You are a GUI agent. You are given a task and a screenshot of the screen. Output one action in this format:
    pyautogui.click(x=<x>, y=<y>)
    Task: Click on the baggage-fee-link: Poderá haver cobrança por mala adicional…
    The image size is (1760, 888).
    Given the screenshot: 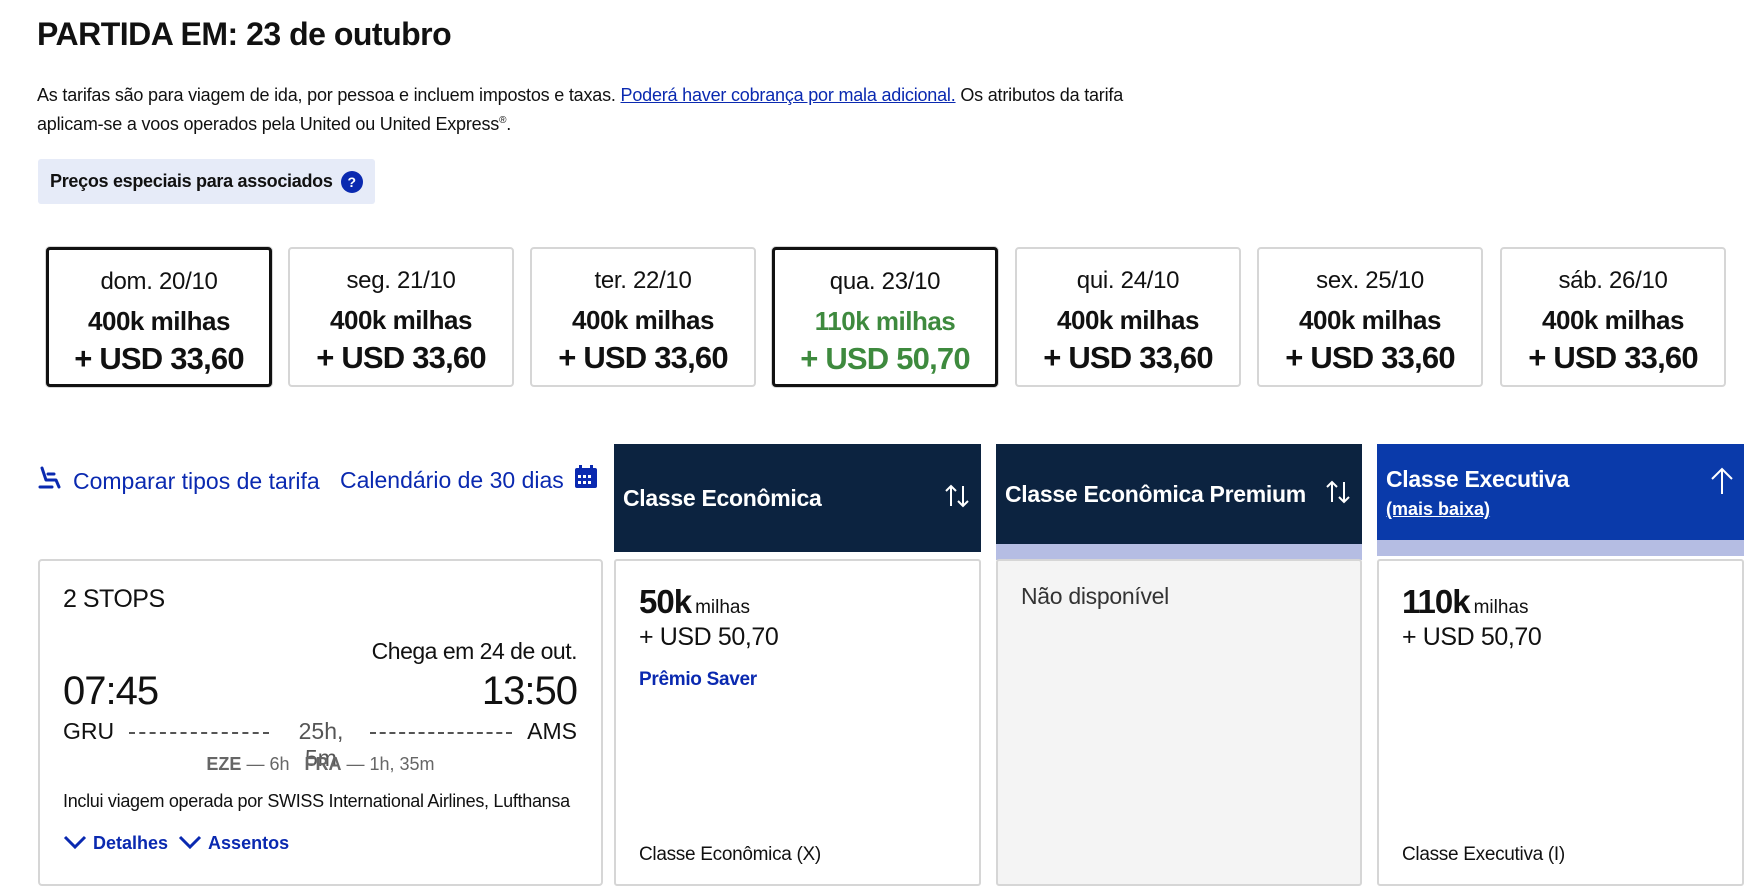 What is the action you would take?
    pyautogui.click(x=788, y=95)
    